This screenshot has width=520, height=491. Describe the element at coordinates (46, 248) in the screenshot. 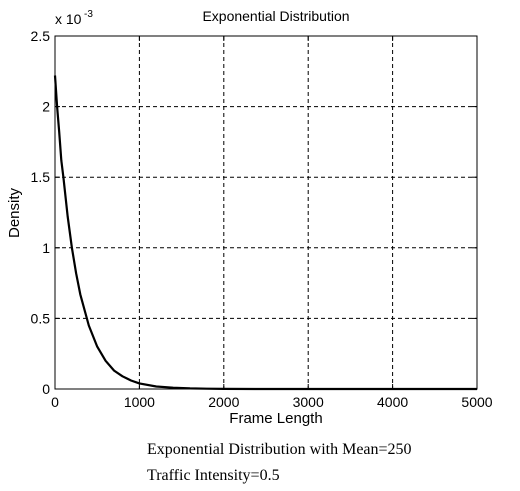

I see `y-tick-label: 1` at that location.